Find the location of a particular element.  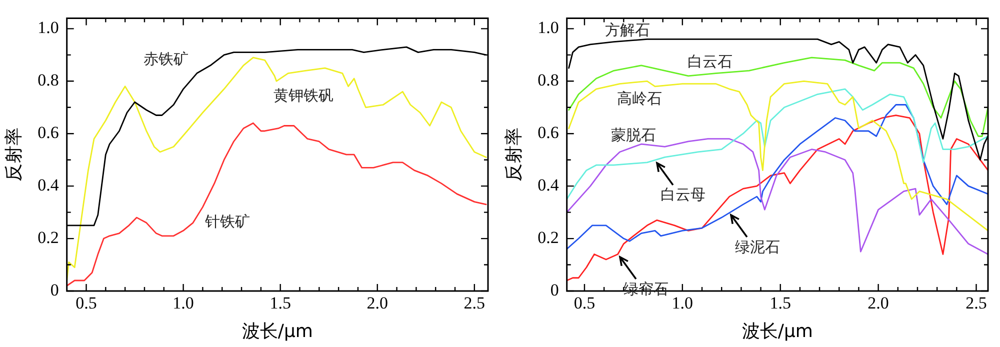

annotation: 绿泥石 is located at coordinates (757, 247).